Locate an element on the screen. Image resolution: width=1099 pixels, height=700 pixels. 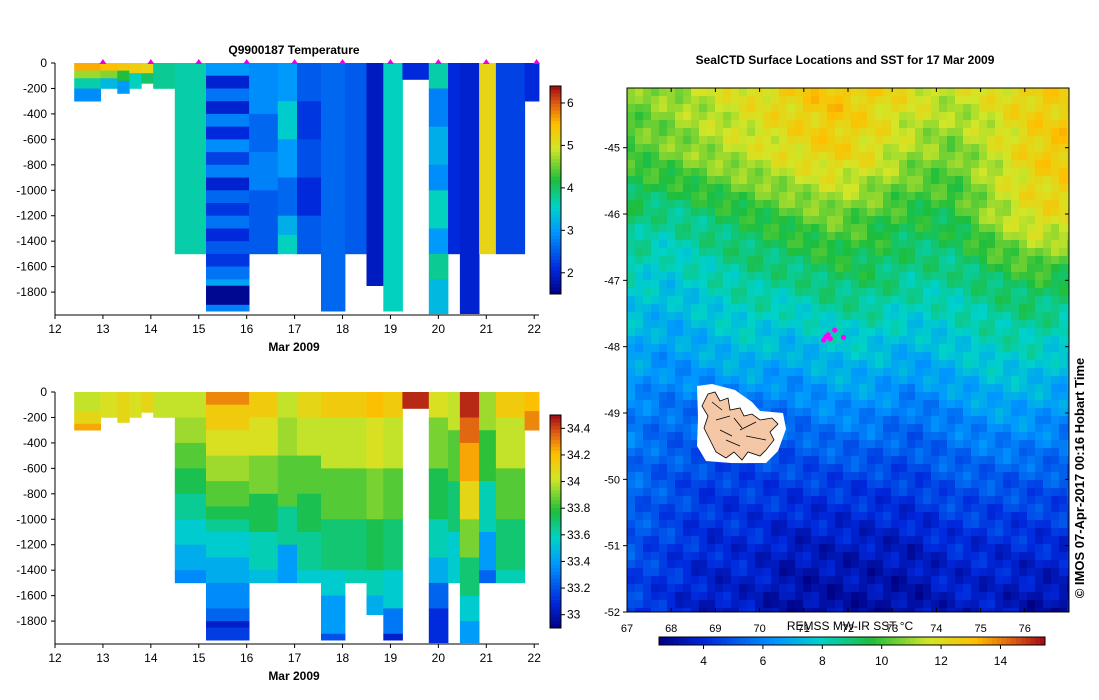
map-y-tick-label: -47 is located at coordinates (612, 281).